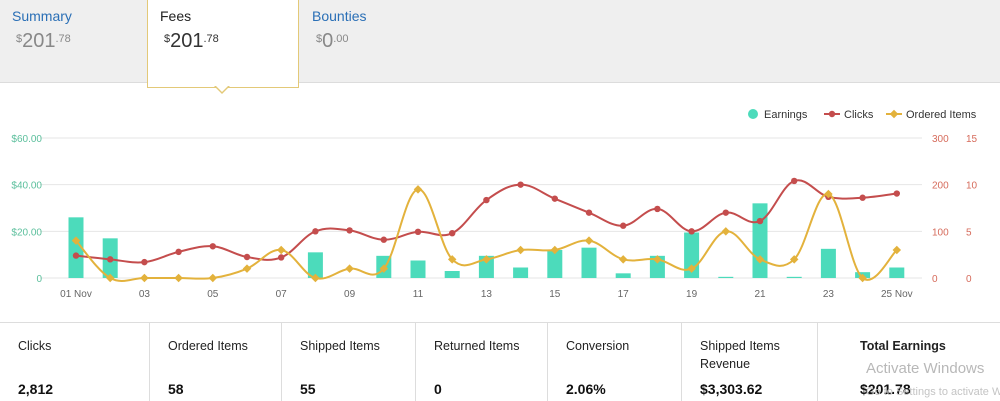  Describe the element at coordinates (73, 41) in the screenshot. I see `tab-summary: Summary $201.78` at that location.